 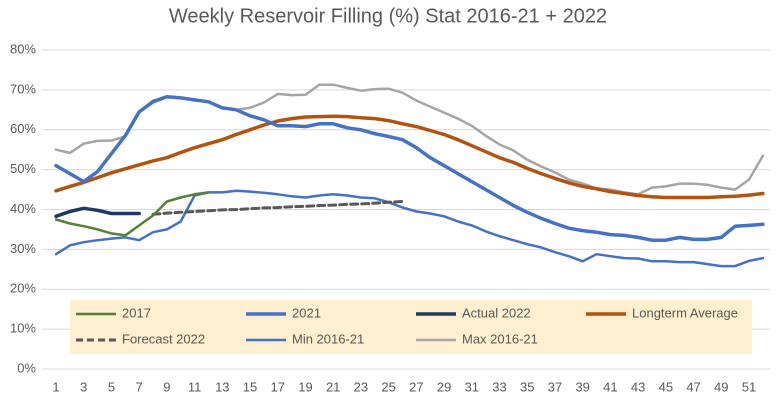 I want to click on x-tick-label: 3, so click(x=83, y=386).